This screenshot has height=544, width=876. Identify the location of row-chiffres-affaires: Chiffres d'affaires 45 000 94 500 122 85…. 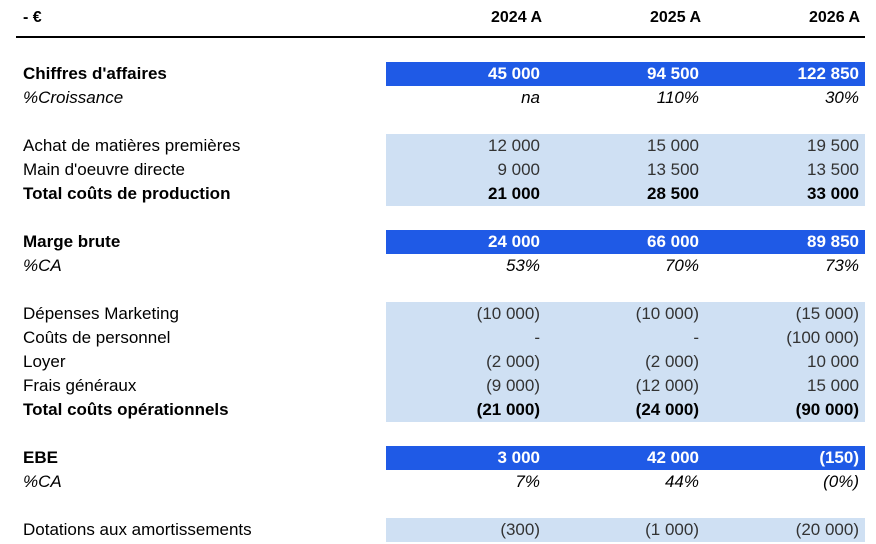
(440, 74).